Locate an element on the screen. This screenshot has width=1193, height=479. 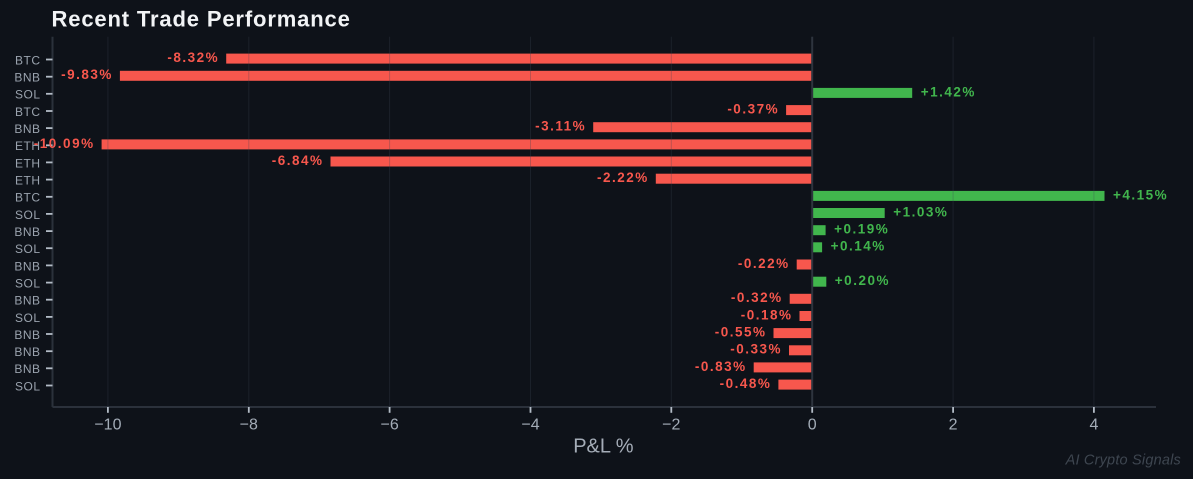
svg-text: -0.18% is located at coordinates (767, 314).